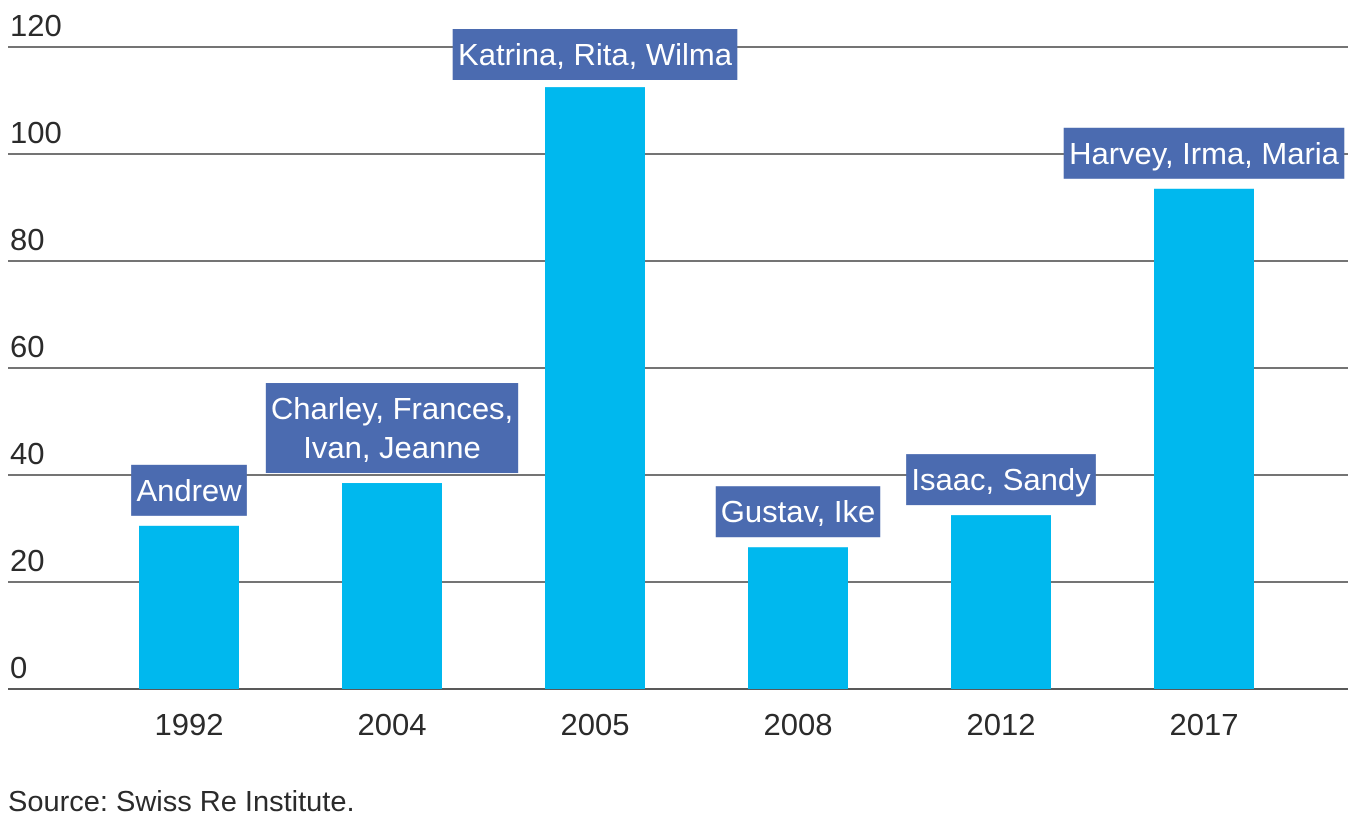 The height and width of the screenshot is (834, 1356). Describe the element at coordinates (392, 447) in the screenshot. I see `annotation-label: Ivan, Jeanne` at that location.